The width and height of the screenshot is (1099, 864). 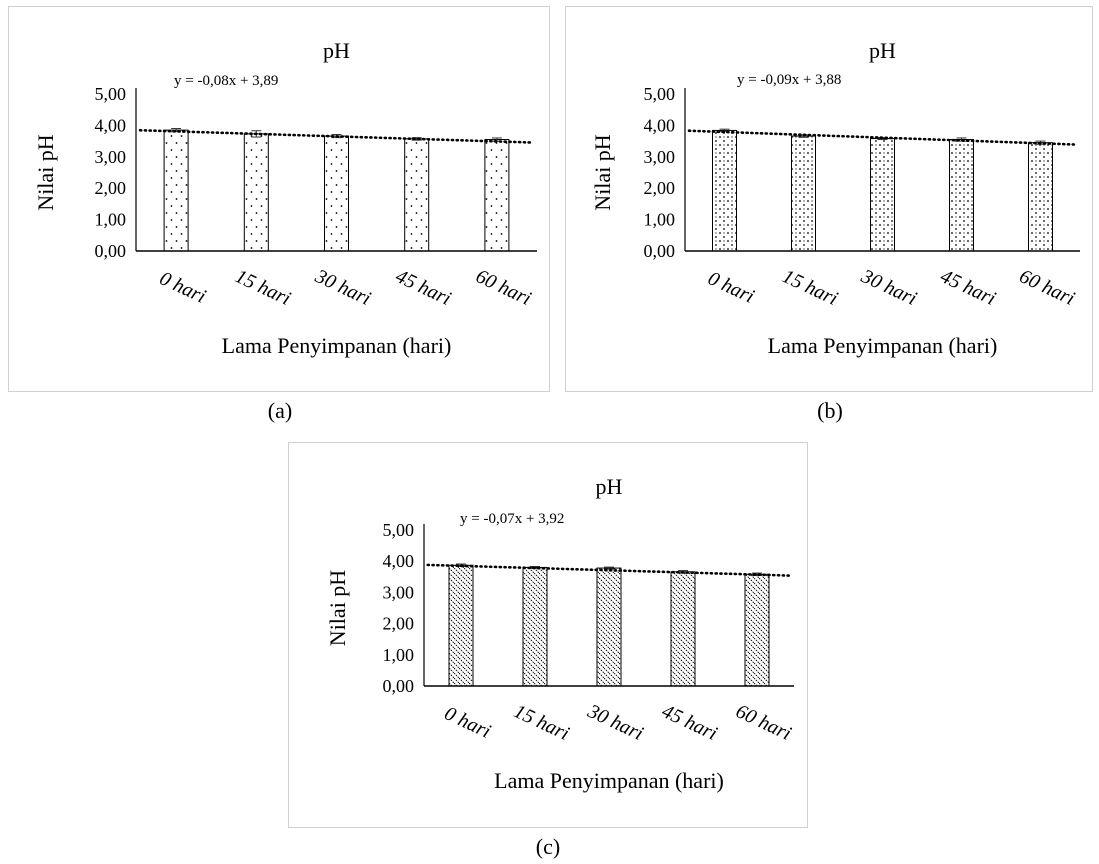 What do you see at coordinates (512, 519) in the screenshot?
I see `trendline-equation: y = -0,07x + 3,92` at bounding box center [512, 519].